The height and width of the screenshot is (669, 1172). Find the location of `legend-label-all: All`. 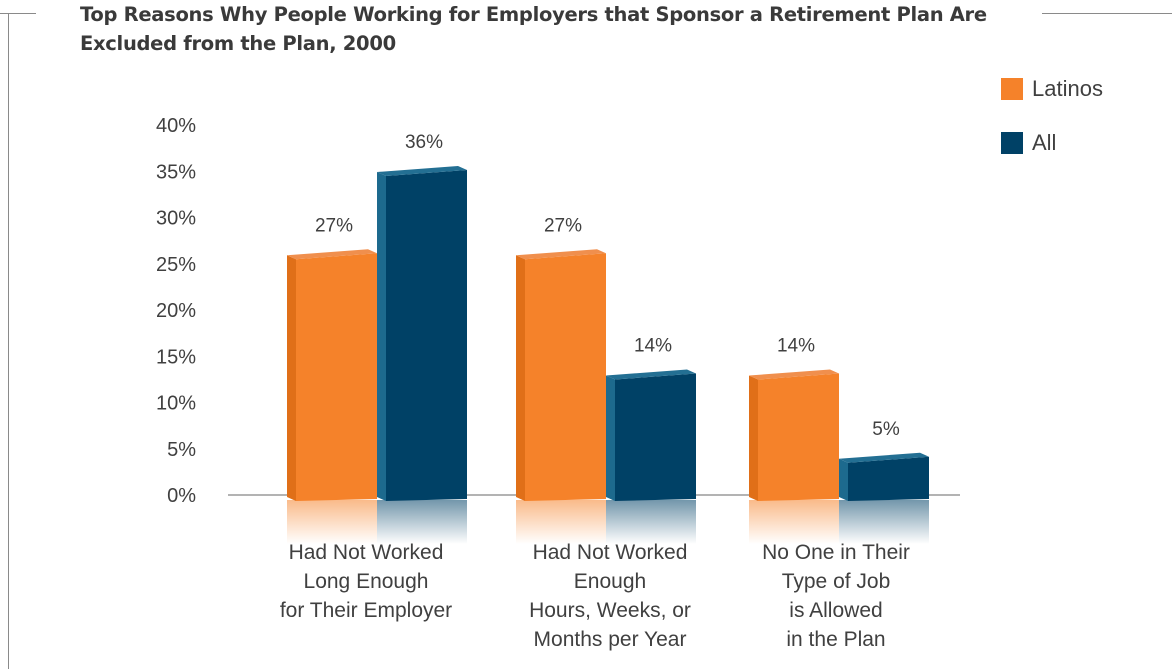

legend-label-all: All is located at coordinates (1044, 142).